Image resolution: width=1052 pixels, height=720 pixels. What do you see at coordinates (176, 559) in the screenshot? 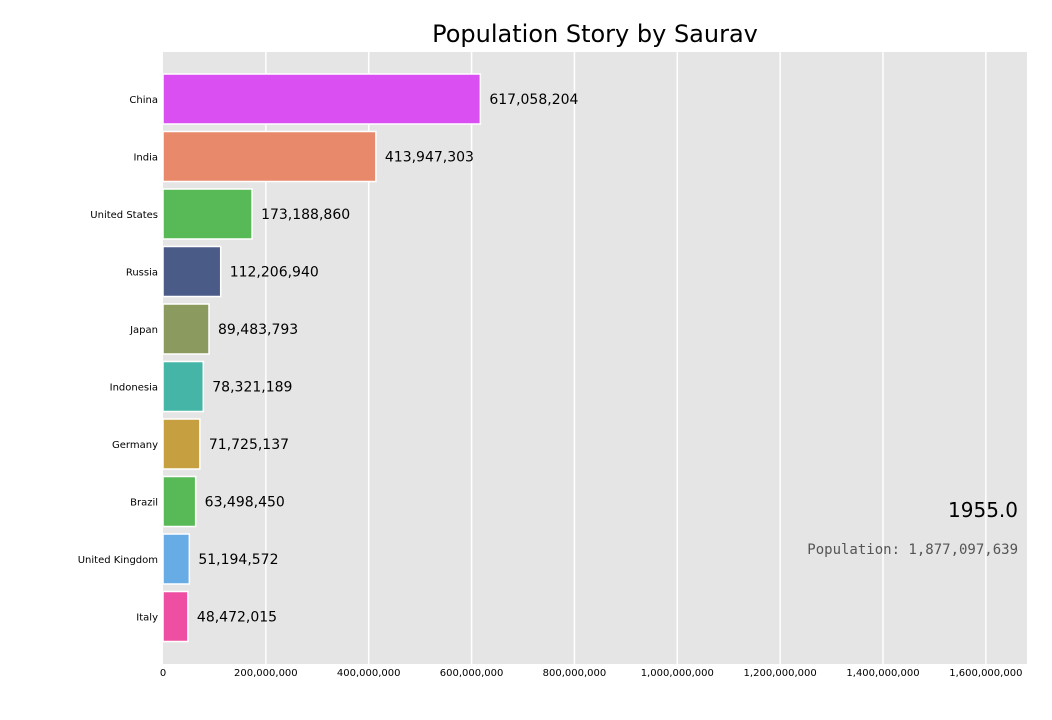
I see `bar-united-kingdom` at bounding box center [176, 559].